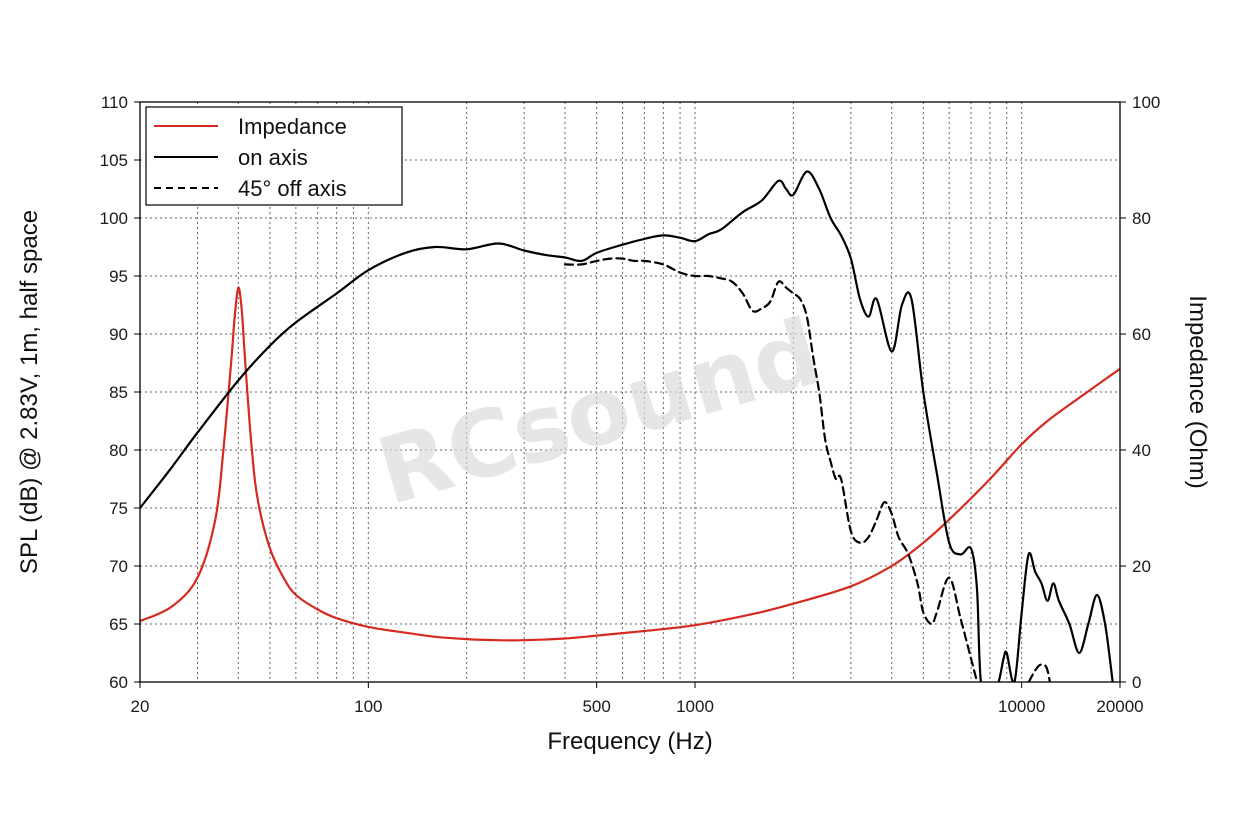  I want to click on legend-label-on-axis: on axis, so click(273, 157).